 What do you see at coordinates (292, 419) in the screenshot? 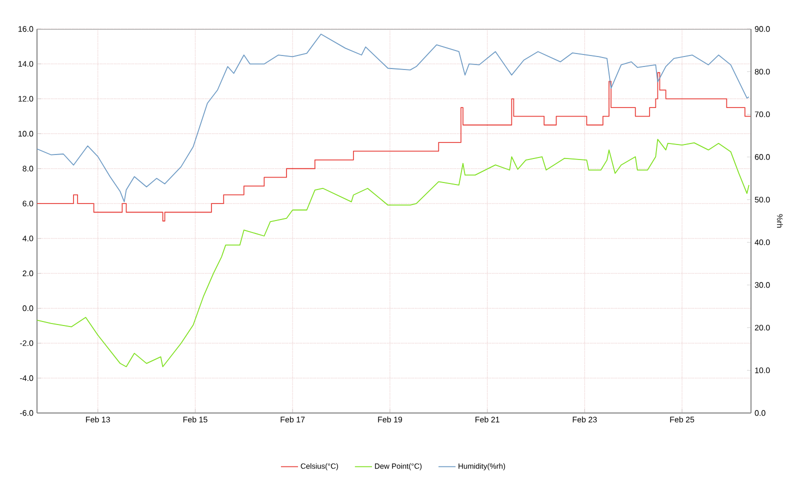
I see `x-tick-label: Feb 17` at bounding box center [292, 419].